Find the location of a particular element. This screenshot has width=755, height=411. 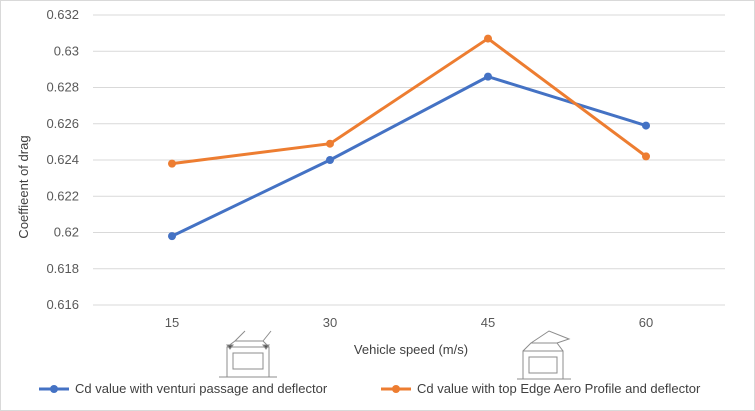

y-tick-label: 0.622 is located at coordinates (62, 195).